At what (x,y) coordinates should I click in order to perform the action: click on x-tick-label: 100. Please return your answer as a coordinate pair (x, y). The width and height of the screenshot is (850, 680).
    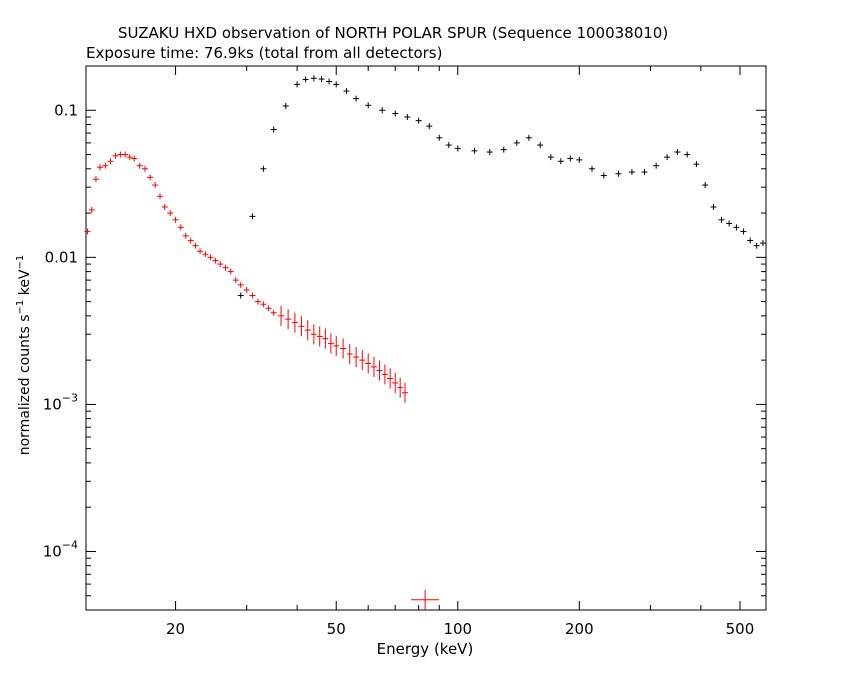
    Looking at the image, I should click on (457, 629).